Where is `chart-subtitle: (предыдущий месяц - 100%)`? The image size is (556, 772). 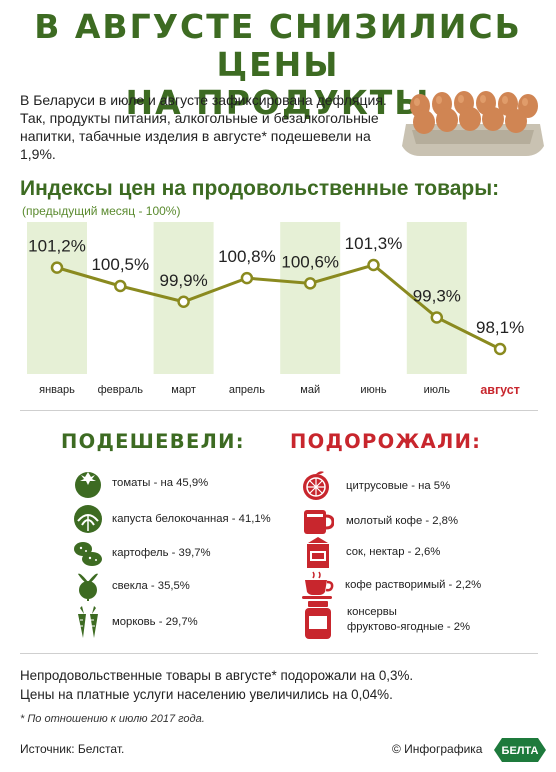
chart-subtitle: (предыдущий месяц - 100%) is located at coordinates (101, 211).